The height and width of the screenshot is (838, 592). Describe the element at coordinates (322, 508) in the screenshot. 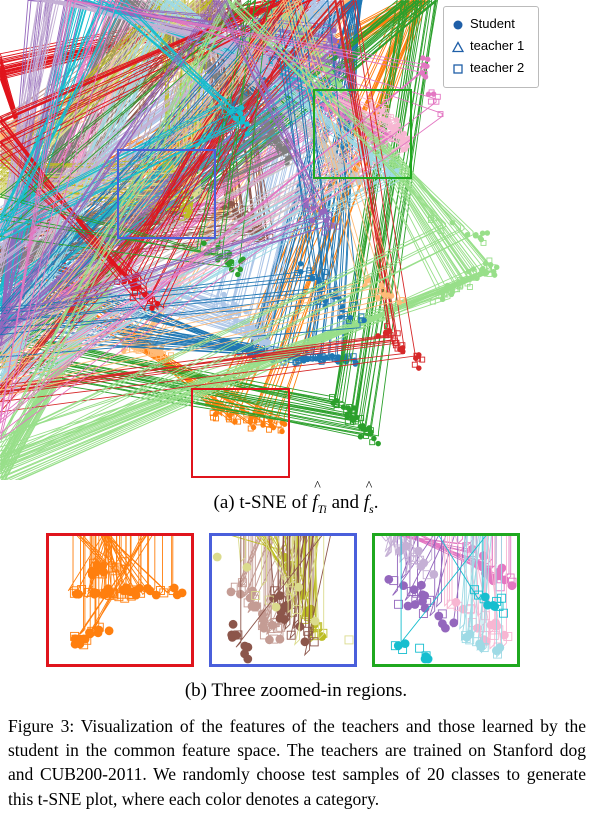

I see `math-sub-ti: Ti` at that location.